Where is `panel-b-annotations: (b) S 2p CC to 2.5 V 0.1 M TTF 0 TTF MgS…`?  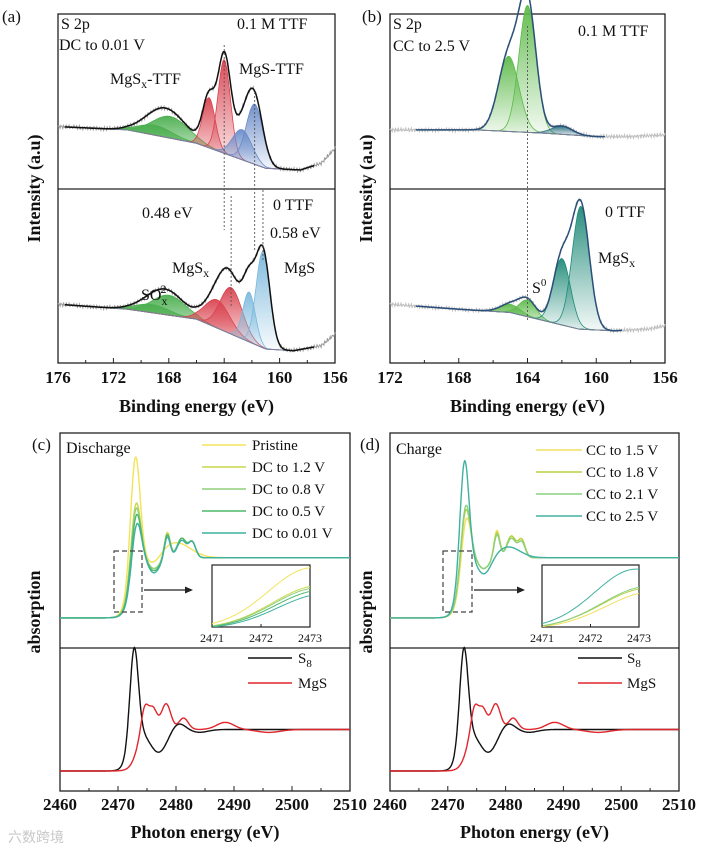 panel-b-annotations: (b) S 2p CC to 2.5 V 0.1 M TTF 0 TTF MgS… is located at coordinates (505, 152).